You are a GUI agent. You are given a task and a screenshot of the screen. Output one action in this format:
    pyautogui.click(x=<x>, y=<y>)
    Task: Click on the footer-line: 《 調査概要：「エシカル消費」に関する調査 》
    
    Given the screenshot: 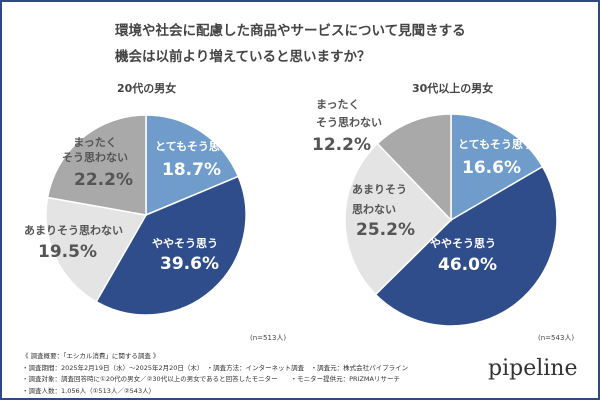 What is the action you would take?
    pyautogui.click(x=91, y=356)
    